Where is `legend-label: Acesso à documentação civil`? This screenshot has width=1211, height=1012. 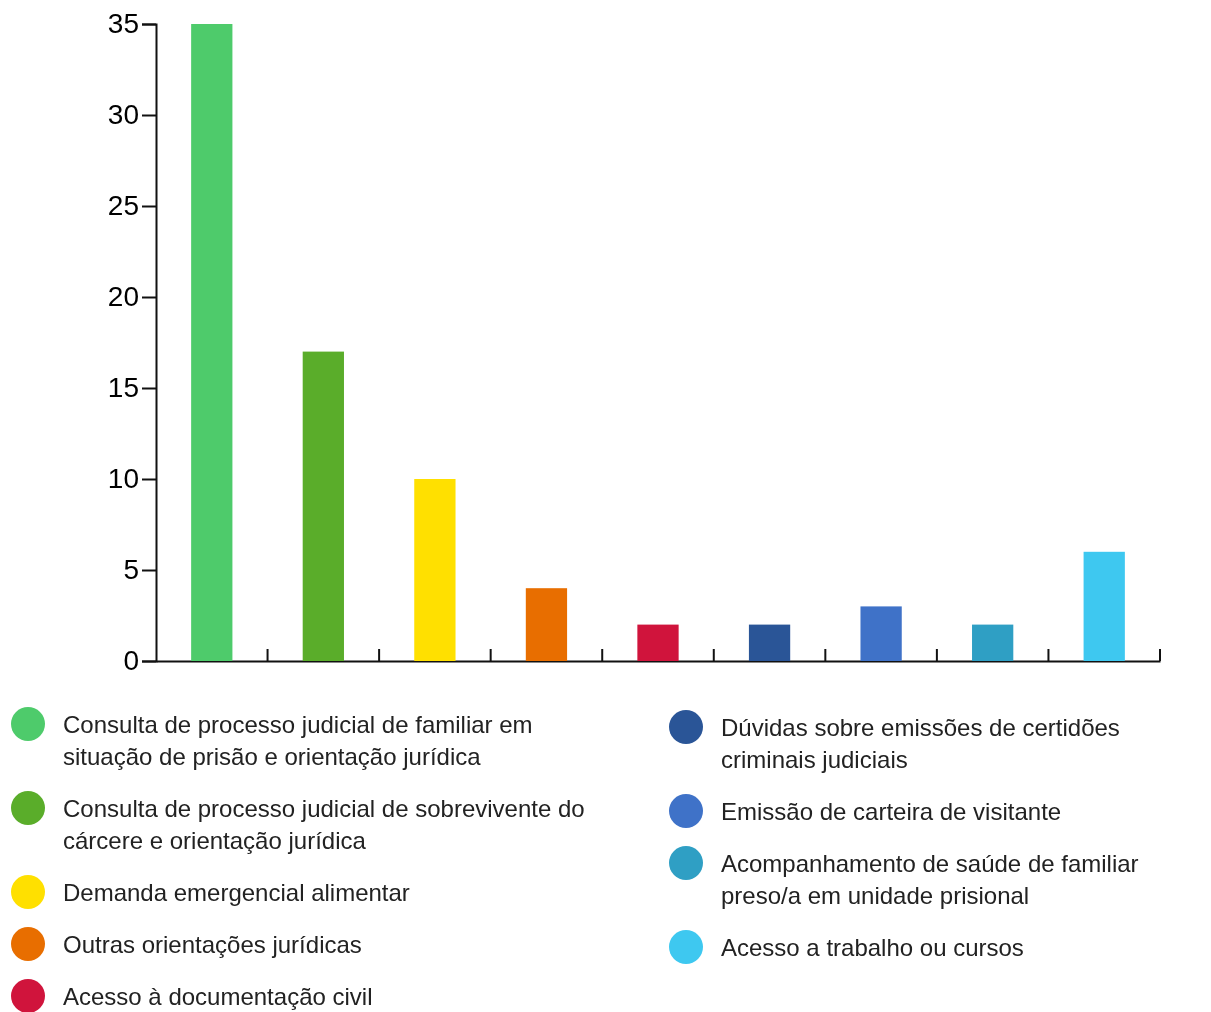
legend-label: Acesso à documentação civil is located at coordinates (218, 996).